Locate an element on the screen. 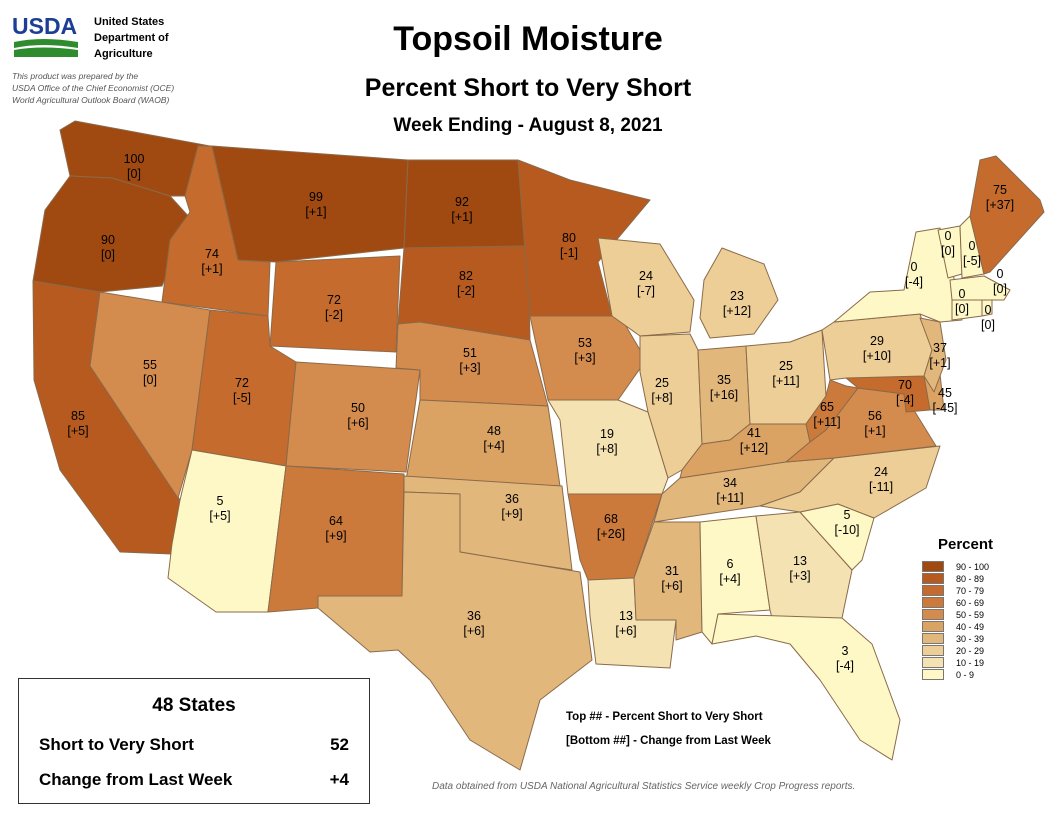 This screenshot has height=816, width=1056. state-value-FL: 3 is located at coordinates (845, 651).